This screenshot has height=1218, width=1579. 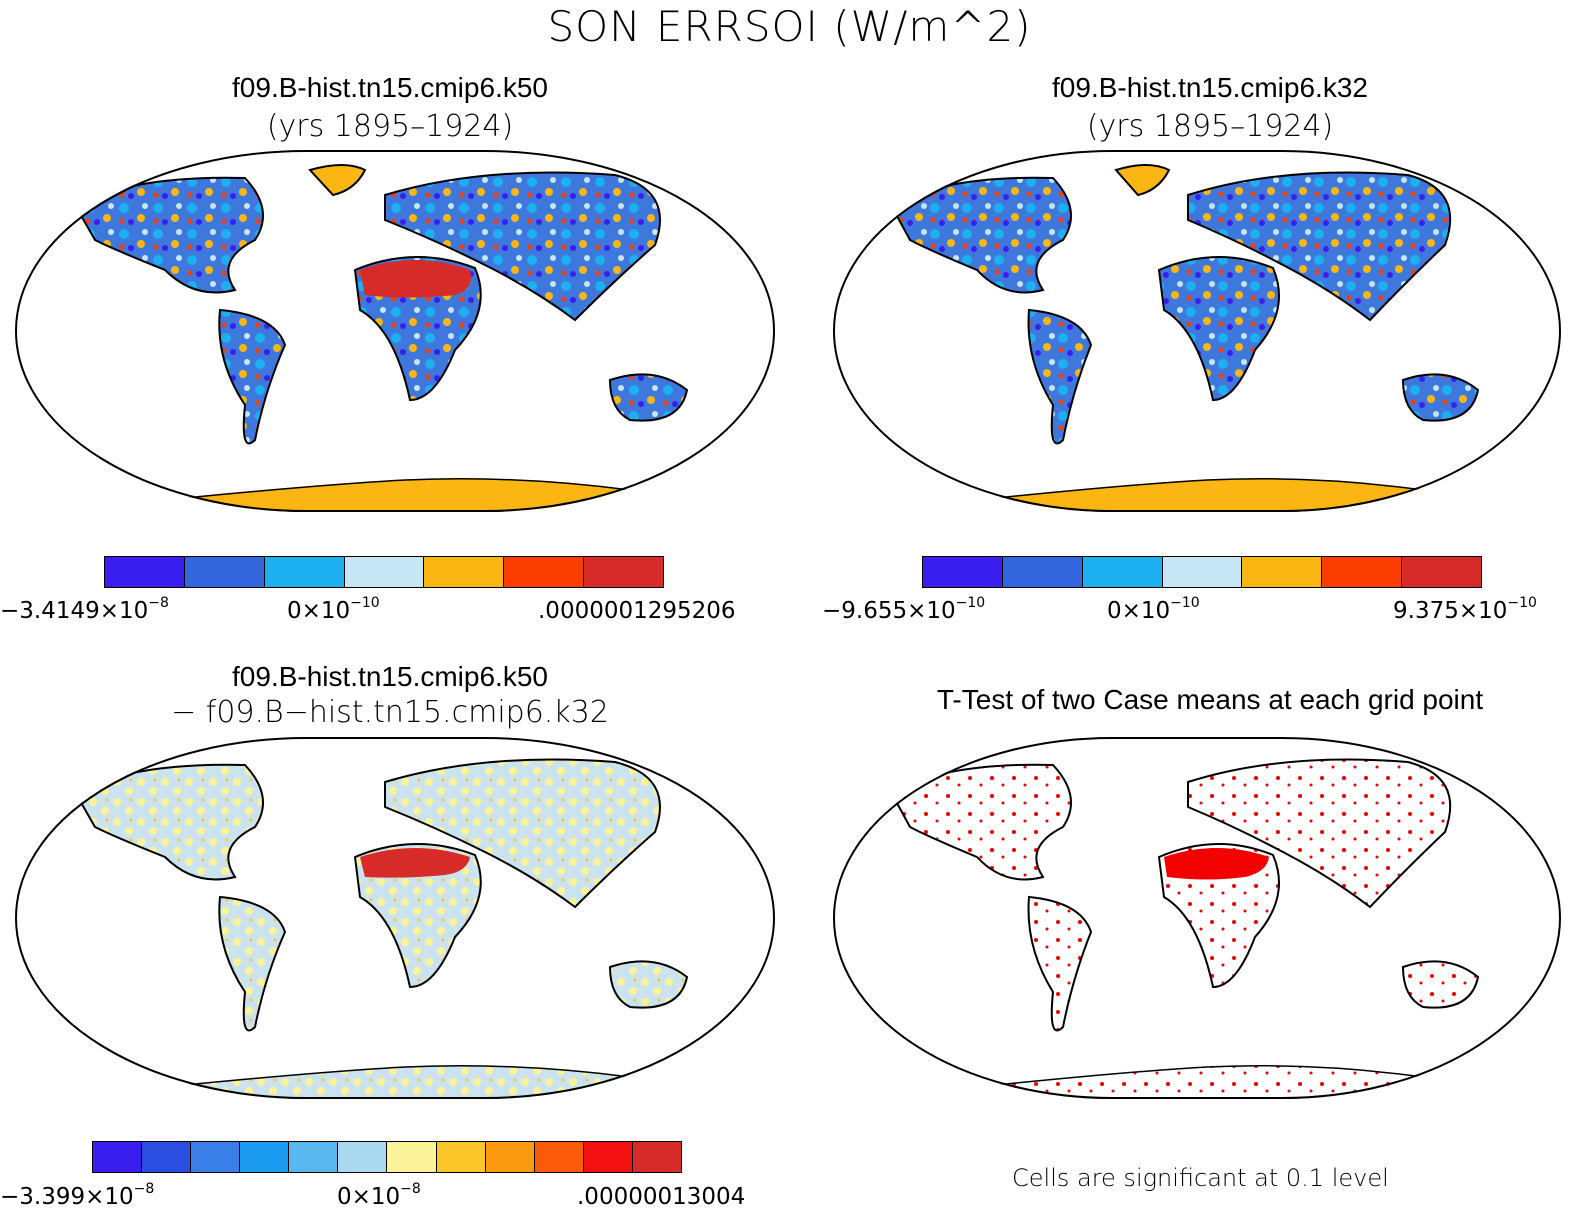 I want to click on panel-k32-subtitle: (yrs 1895–1924), so click(x=1210, y=126).